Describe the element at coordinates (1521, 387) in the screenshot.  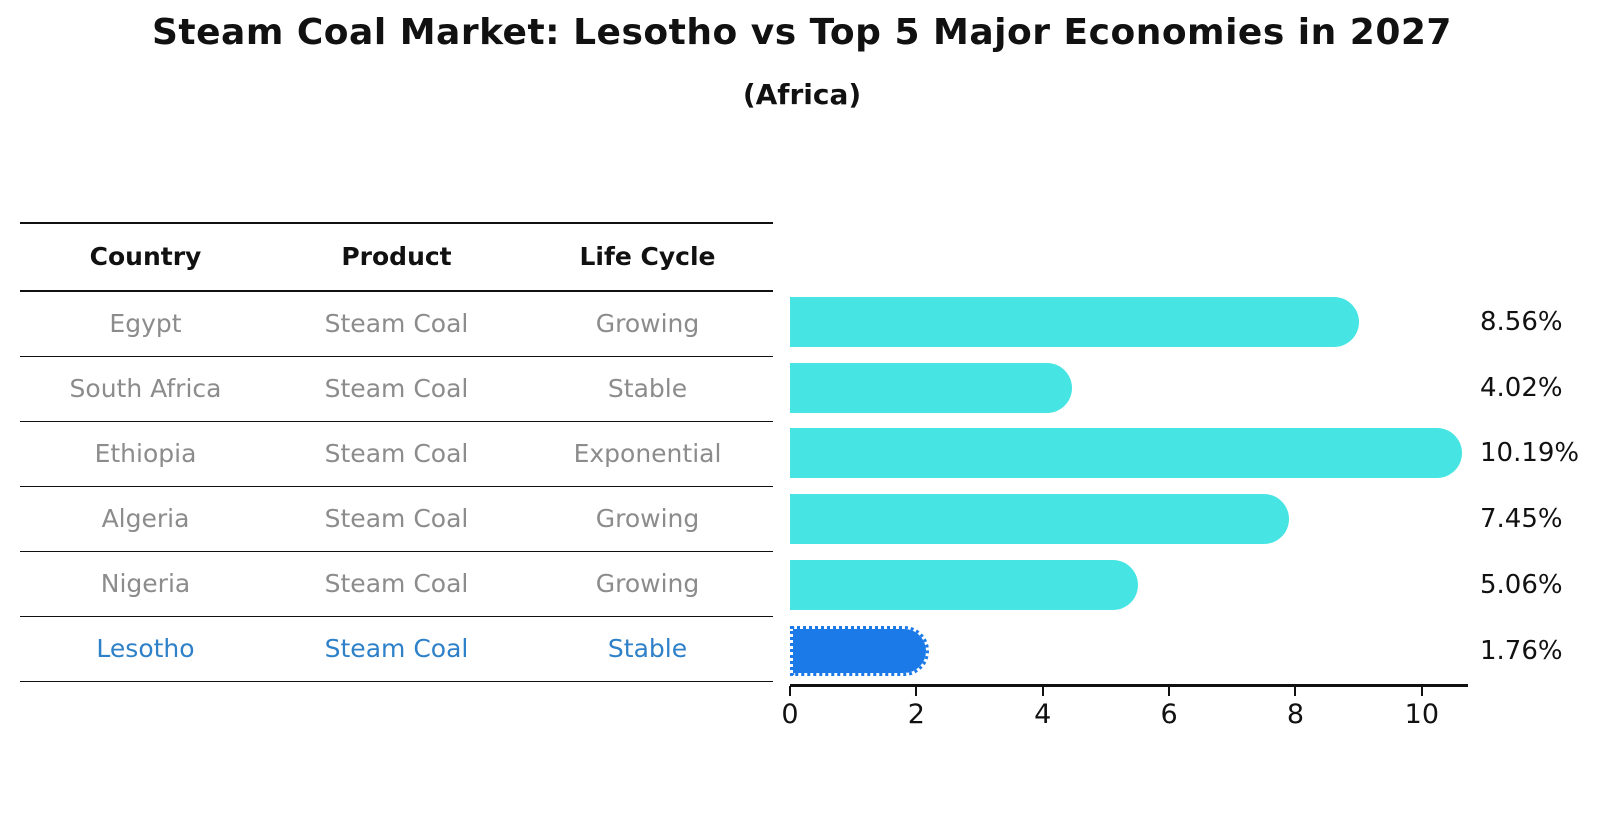
I see `value-label-south-africa: 4.02%` at that location.